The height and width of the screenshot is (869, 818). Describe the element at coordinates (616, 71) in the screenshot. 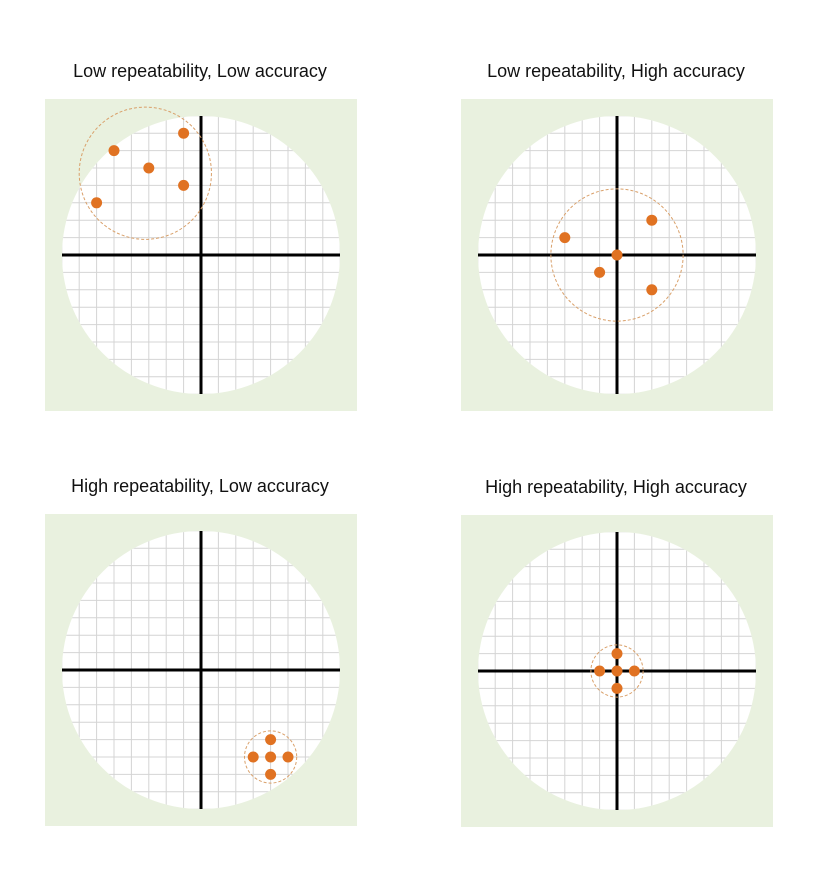

I see `panel-title: Low repeatability, High accuracy` at that location.